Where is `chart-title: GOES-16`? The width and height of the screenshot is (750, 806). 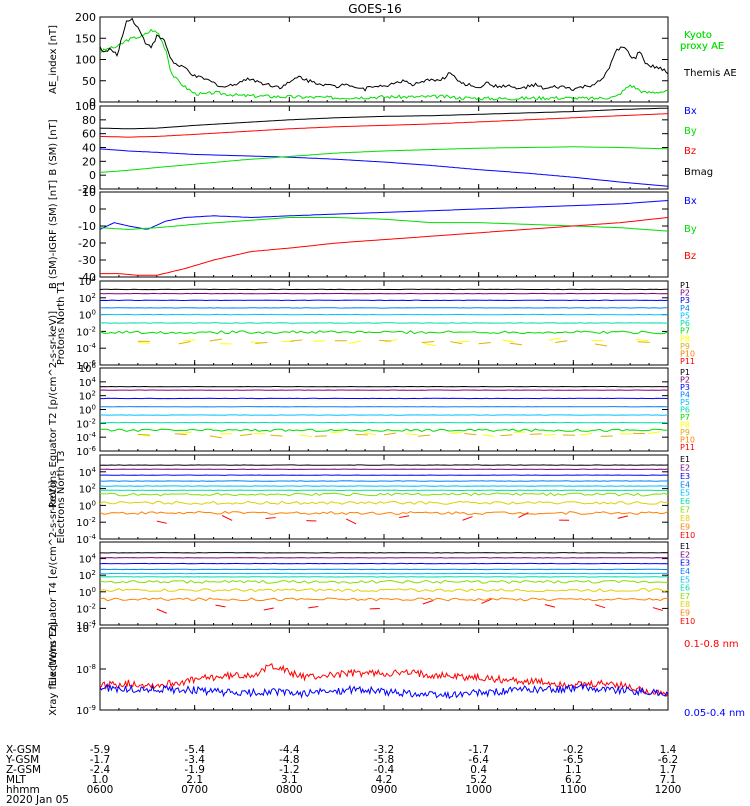
chart-title: GOES-16 is located at coordinates (375, 9).